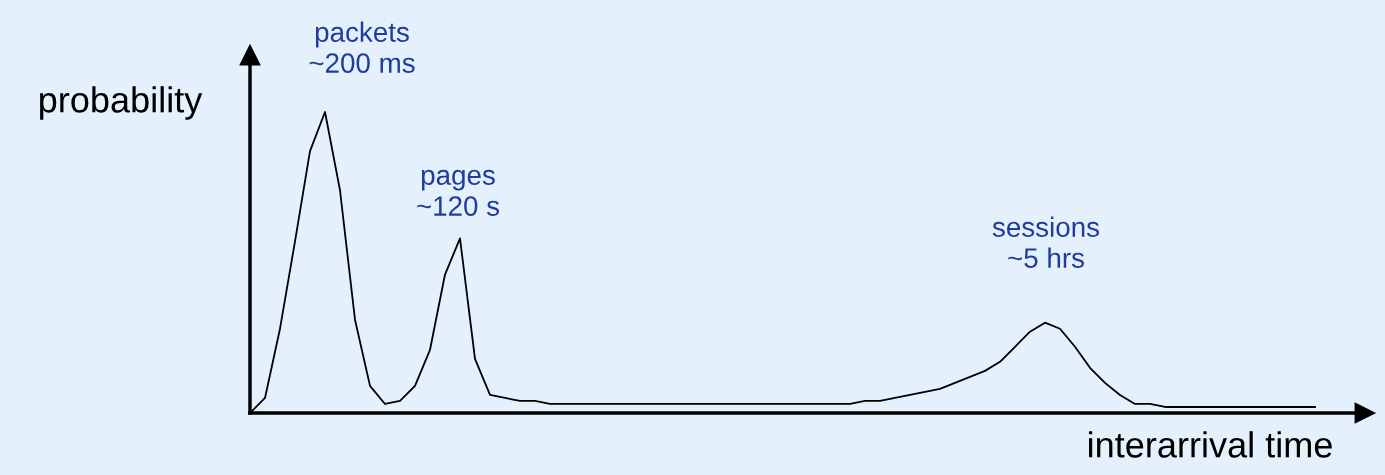  I want to click on y-axis-title: probability, so click(121, 103).